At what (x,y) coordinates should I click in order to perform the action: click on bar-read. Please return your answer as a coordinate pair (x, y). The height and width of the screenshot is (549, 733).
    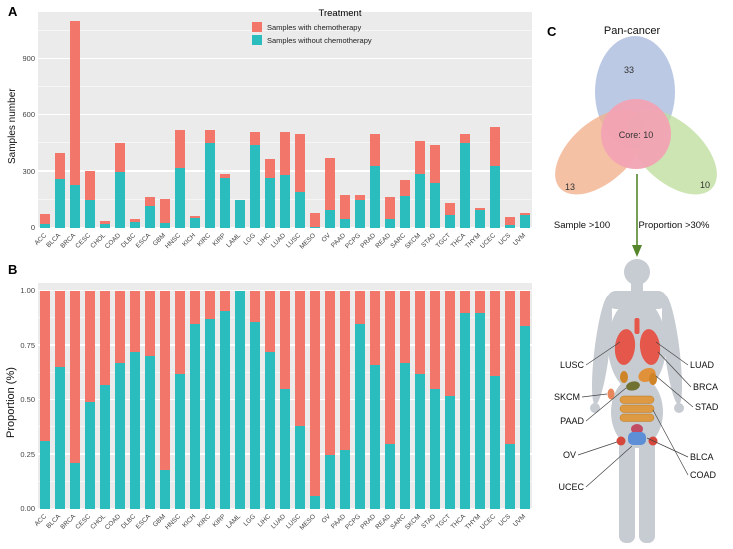
    Looking at the image, I should click on (389, 400).